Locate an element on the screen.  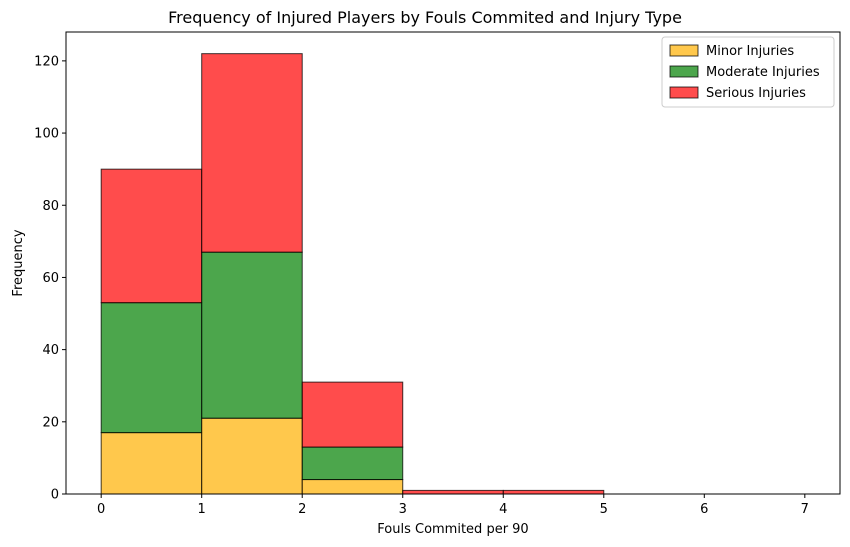
x-axis-label: Fouls Commited per 90 is located at coordinates (452, 529).